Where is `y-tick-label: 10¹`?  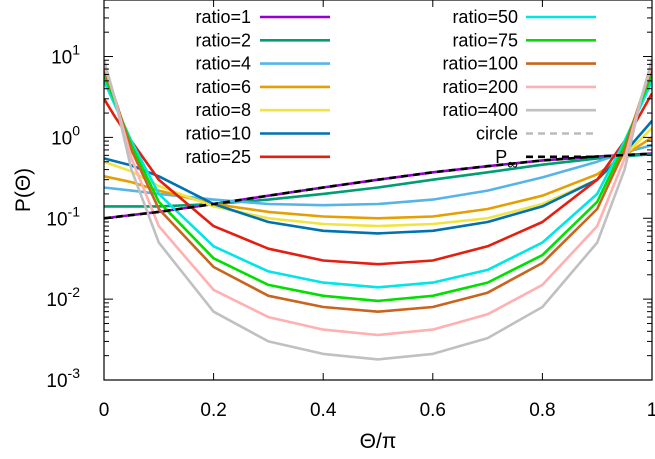
y-tick-label: 10¹ is located at coordinates (65, 55).